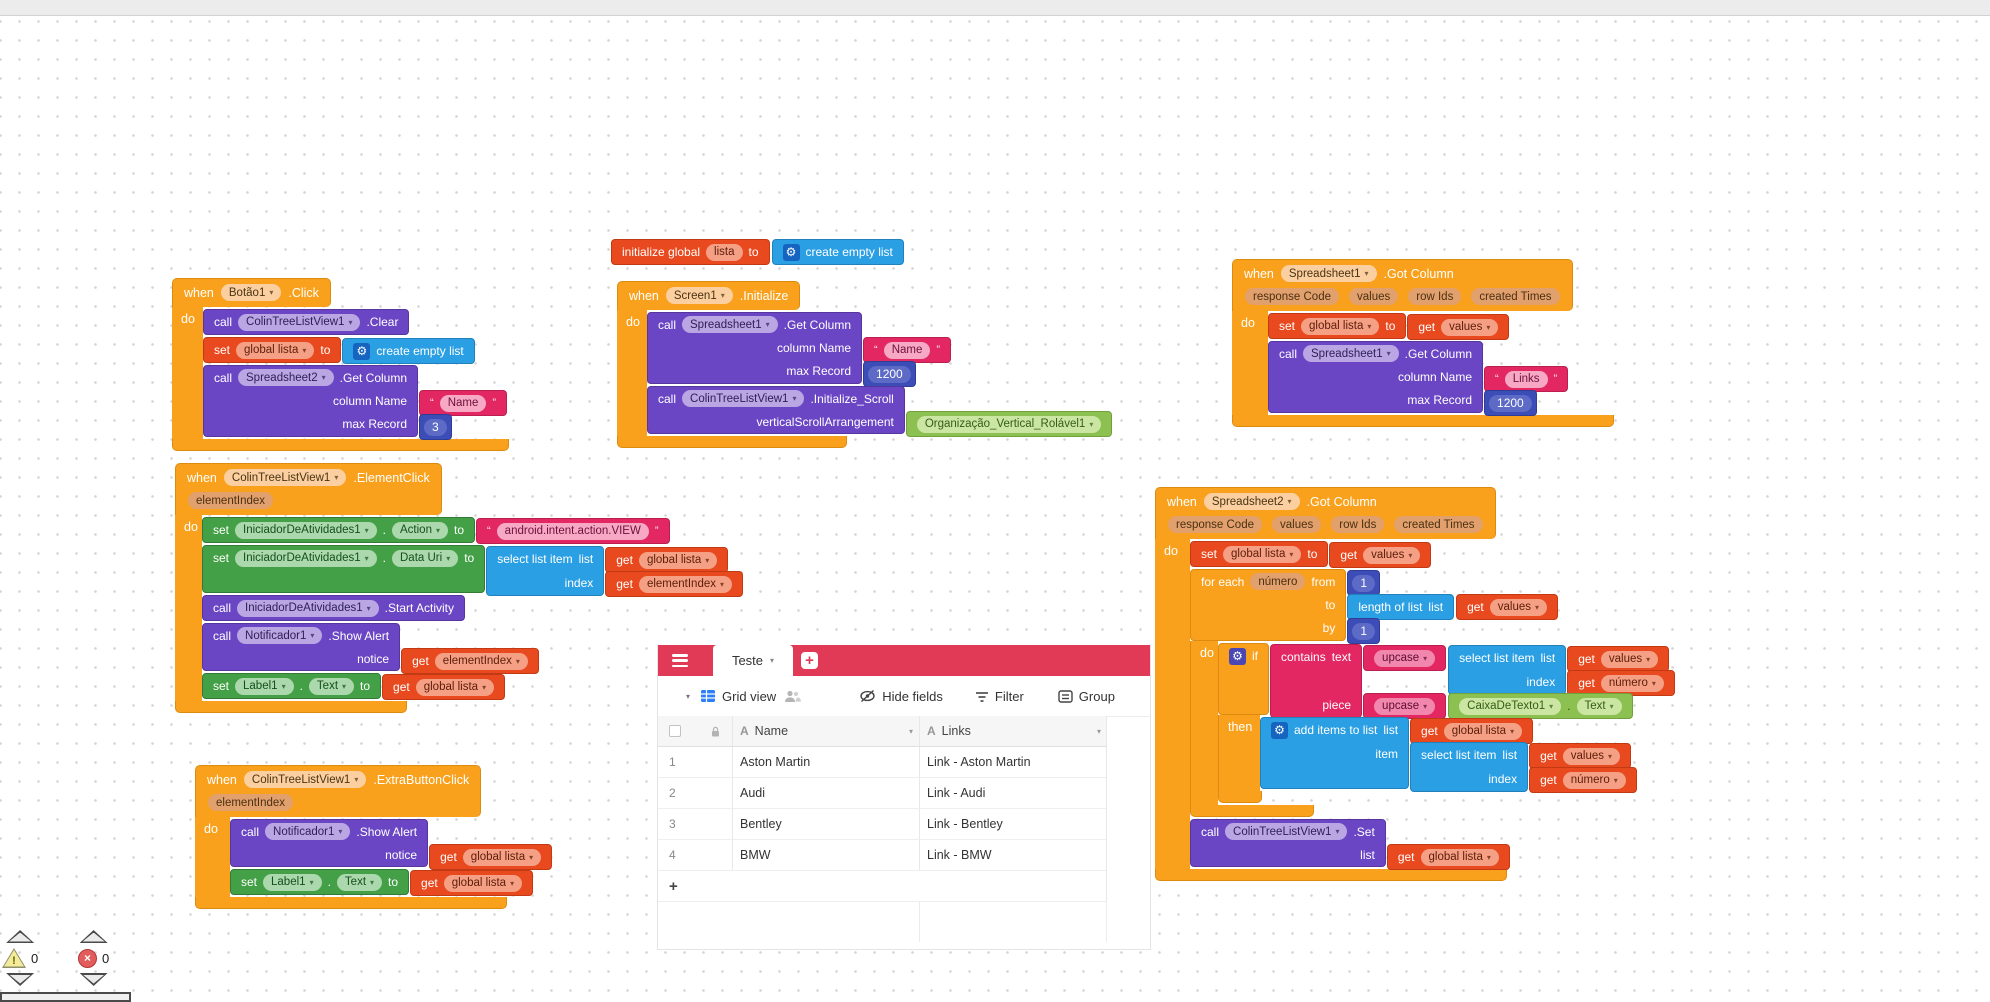  Describe the element at coordinates (738, 696) in the screenshot. I see `grid-view-button: Grid view` at that location.